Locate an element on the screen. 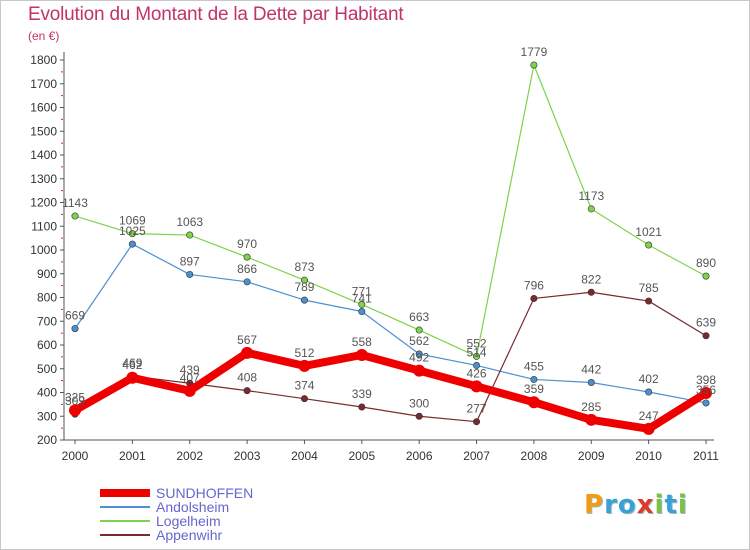 This screenshot has height=550, width=750. data-label-appenwihr: 439 is located at coordinates (190, 370).